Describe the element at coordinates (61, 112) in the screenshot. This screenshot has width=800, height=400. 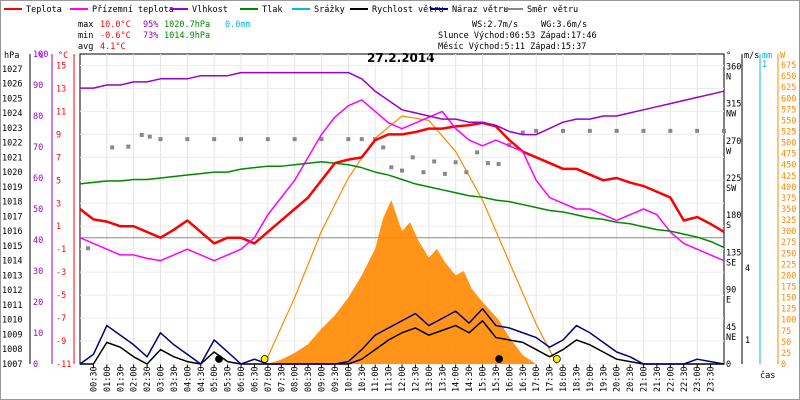
I see `temperature-tick-label: 11` at that location.